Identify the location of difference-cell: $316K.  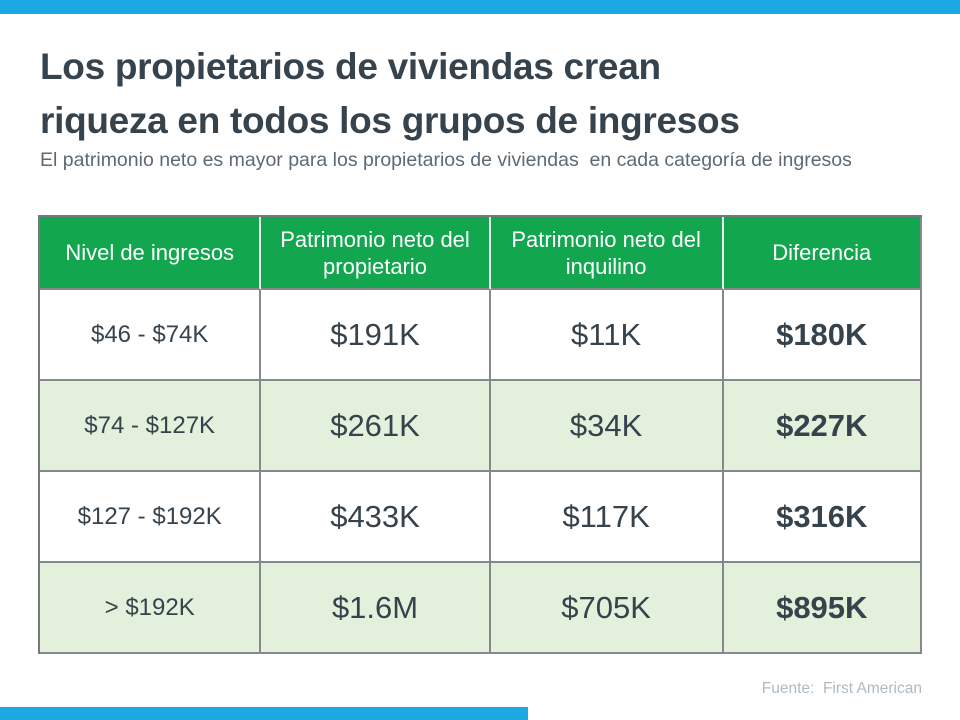
(822, 517).